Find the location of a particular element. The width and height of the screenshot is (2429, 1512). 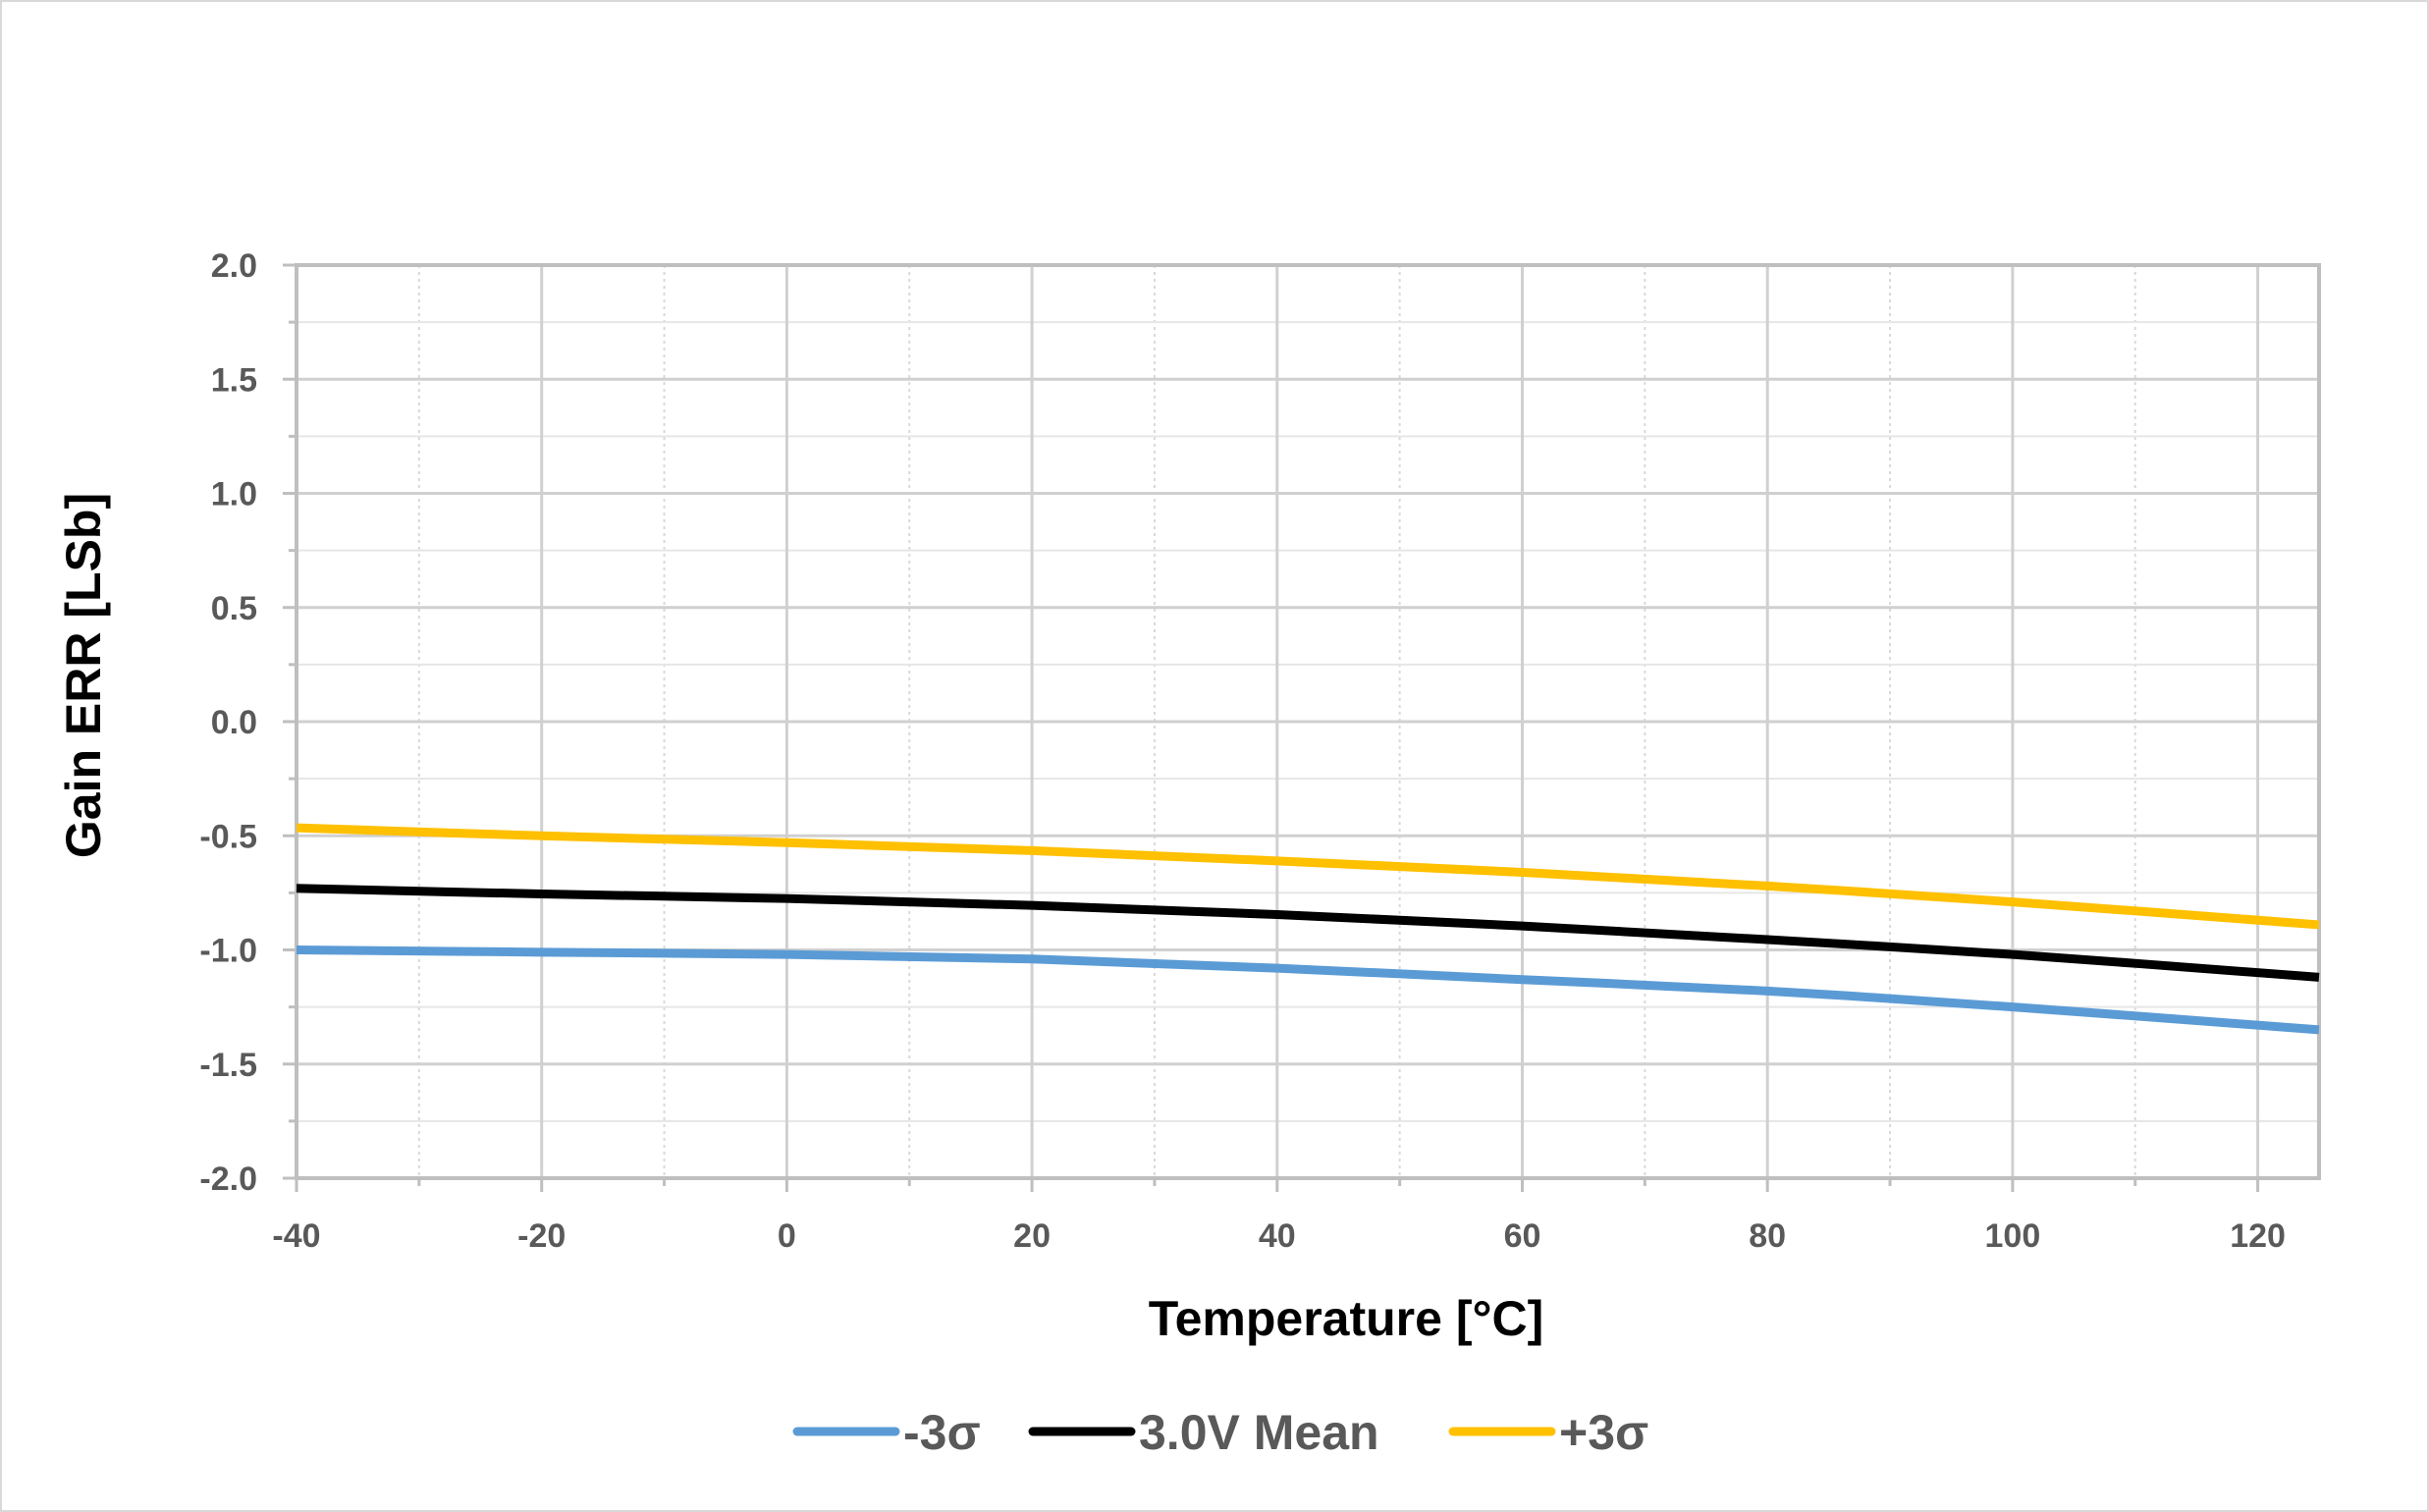

x-tick-label: 60 is located at coordinates (1523, 1236).